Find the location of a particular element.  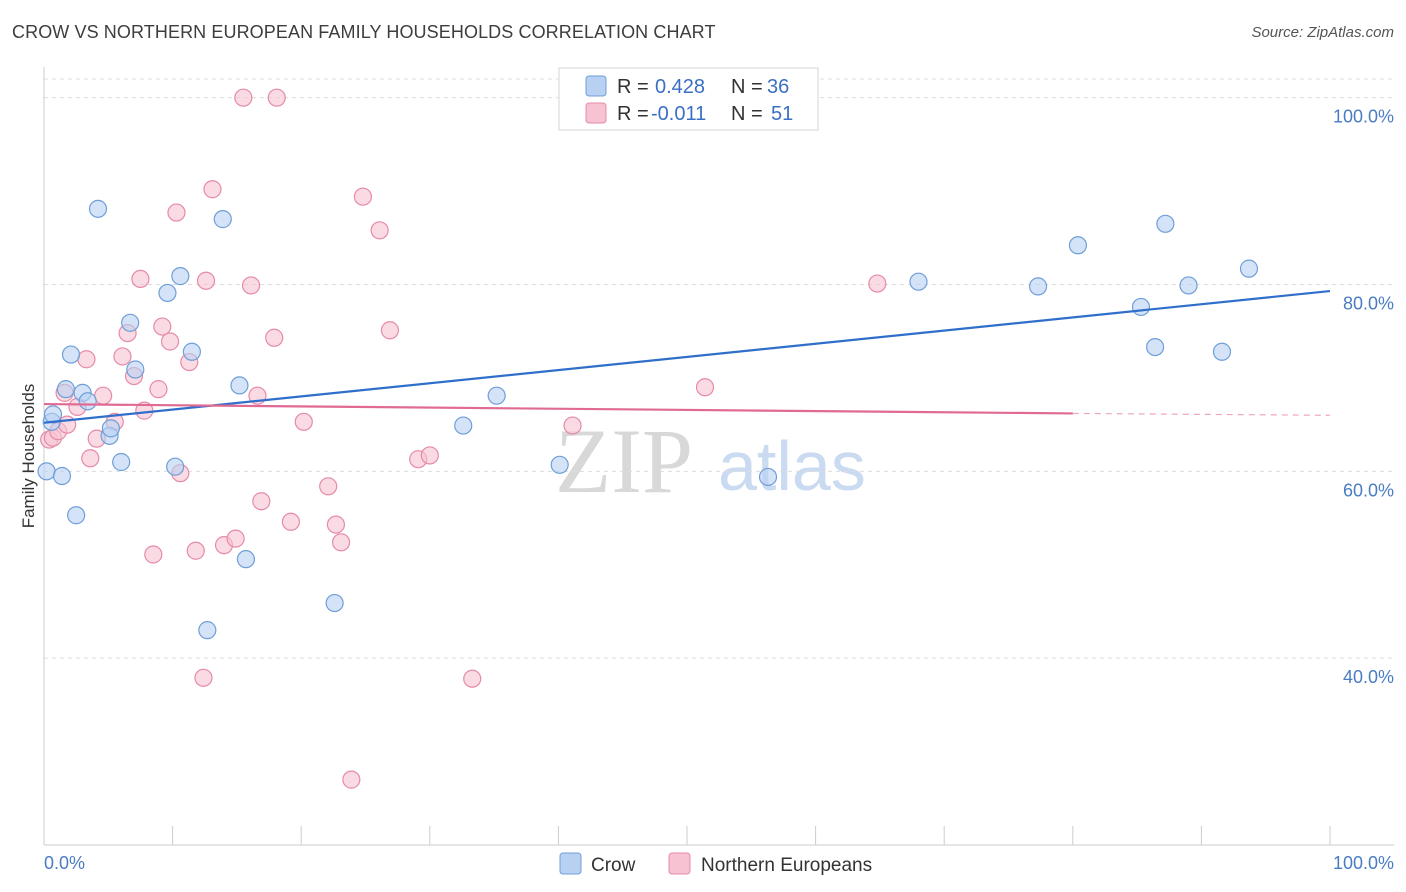

legend-crow-r-label: R = is located at coordinates (633, 87).